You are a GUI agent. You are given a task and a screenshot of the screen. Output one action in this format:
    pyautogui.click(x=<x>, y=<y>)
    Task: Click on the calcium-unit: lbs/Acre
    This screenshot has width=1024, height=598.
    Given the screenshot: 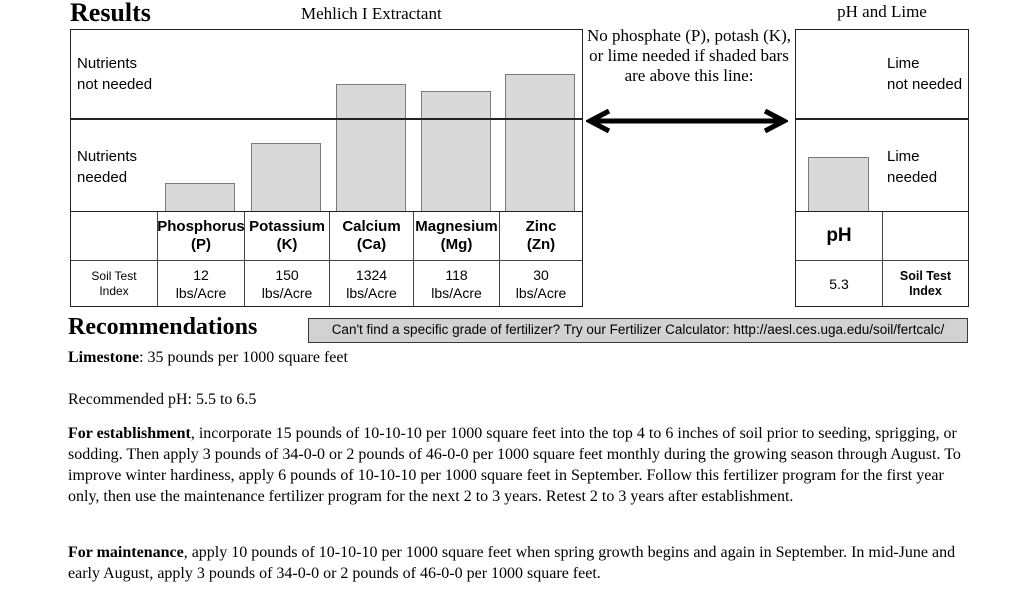 What is the action you would take?
    pyautogui.click(x=371, y=292)
    